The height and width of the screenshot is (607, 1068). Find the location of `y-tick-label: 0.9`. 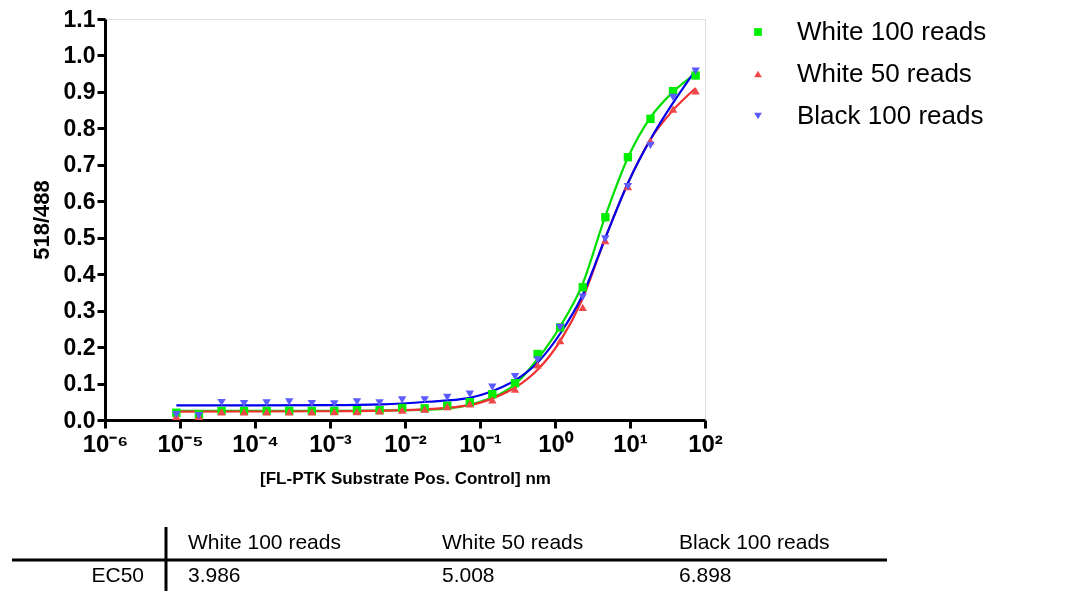

y-tick-label: 0.9 is located at coordinates (79, 91).